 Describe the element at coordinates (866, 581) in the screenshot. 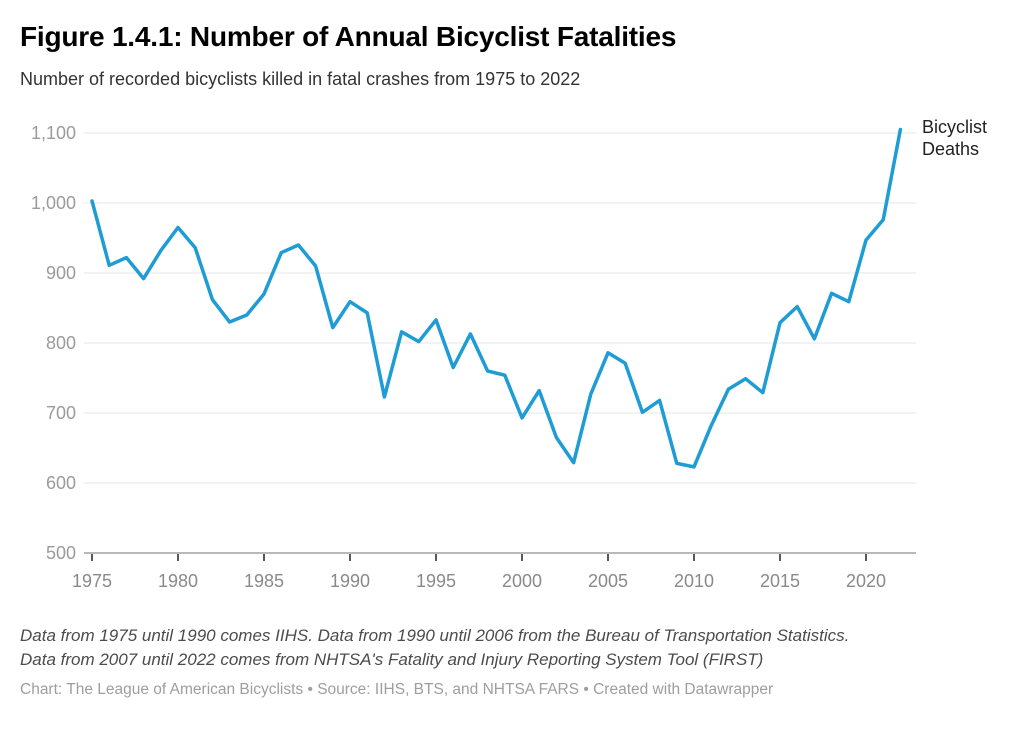

I see `x-axis-tick-label: 2020` at that location.